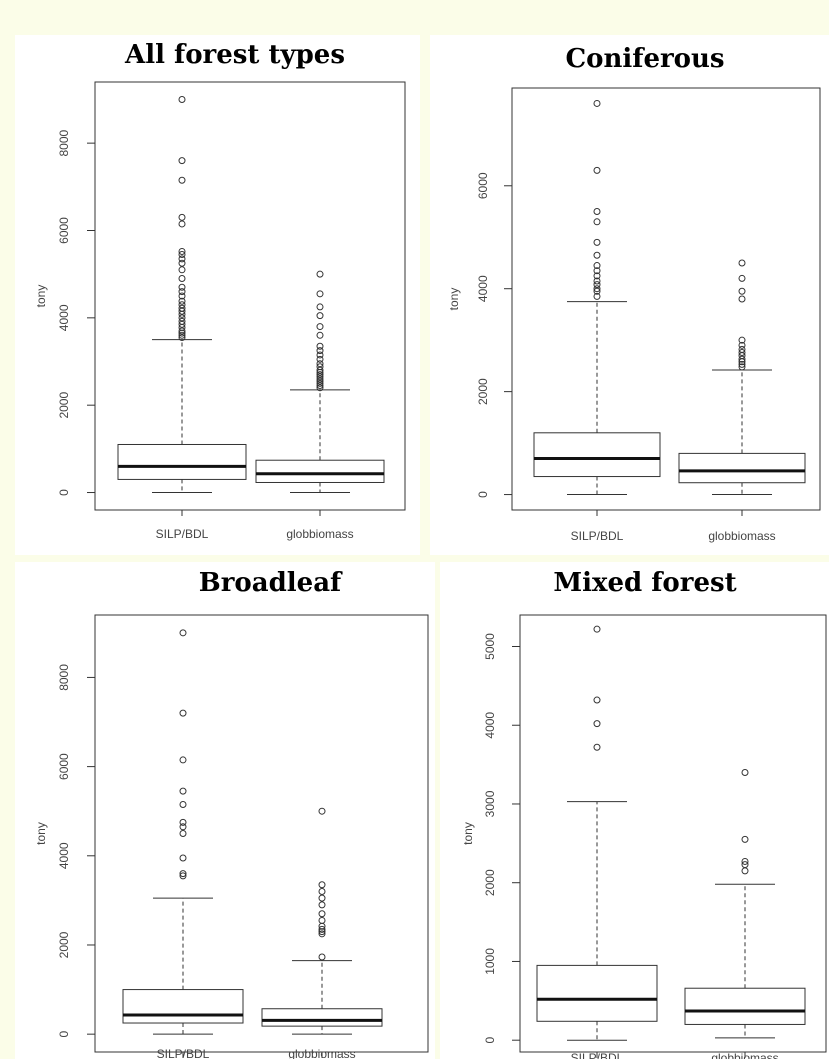  What do you see at coordinates (490, 1040) in the screenshot?
I see `y-tick-label: 0` at bounding box center [490, 1040].